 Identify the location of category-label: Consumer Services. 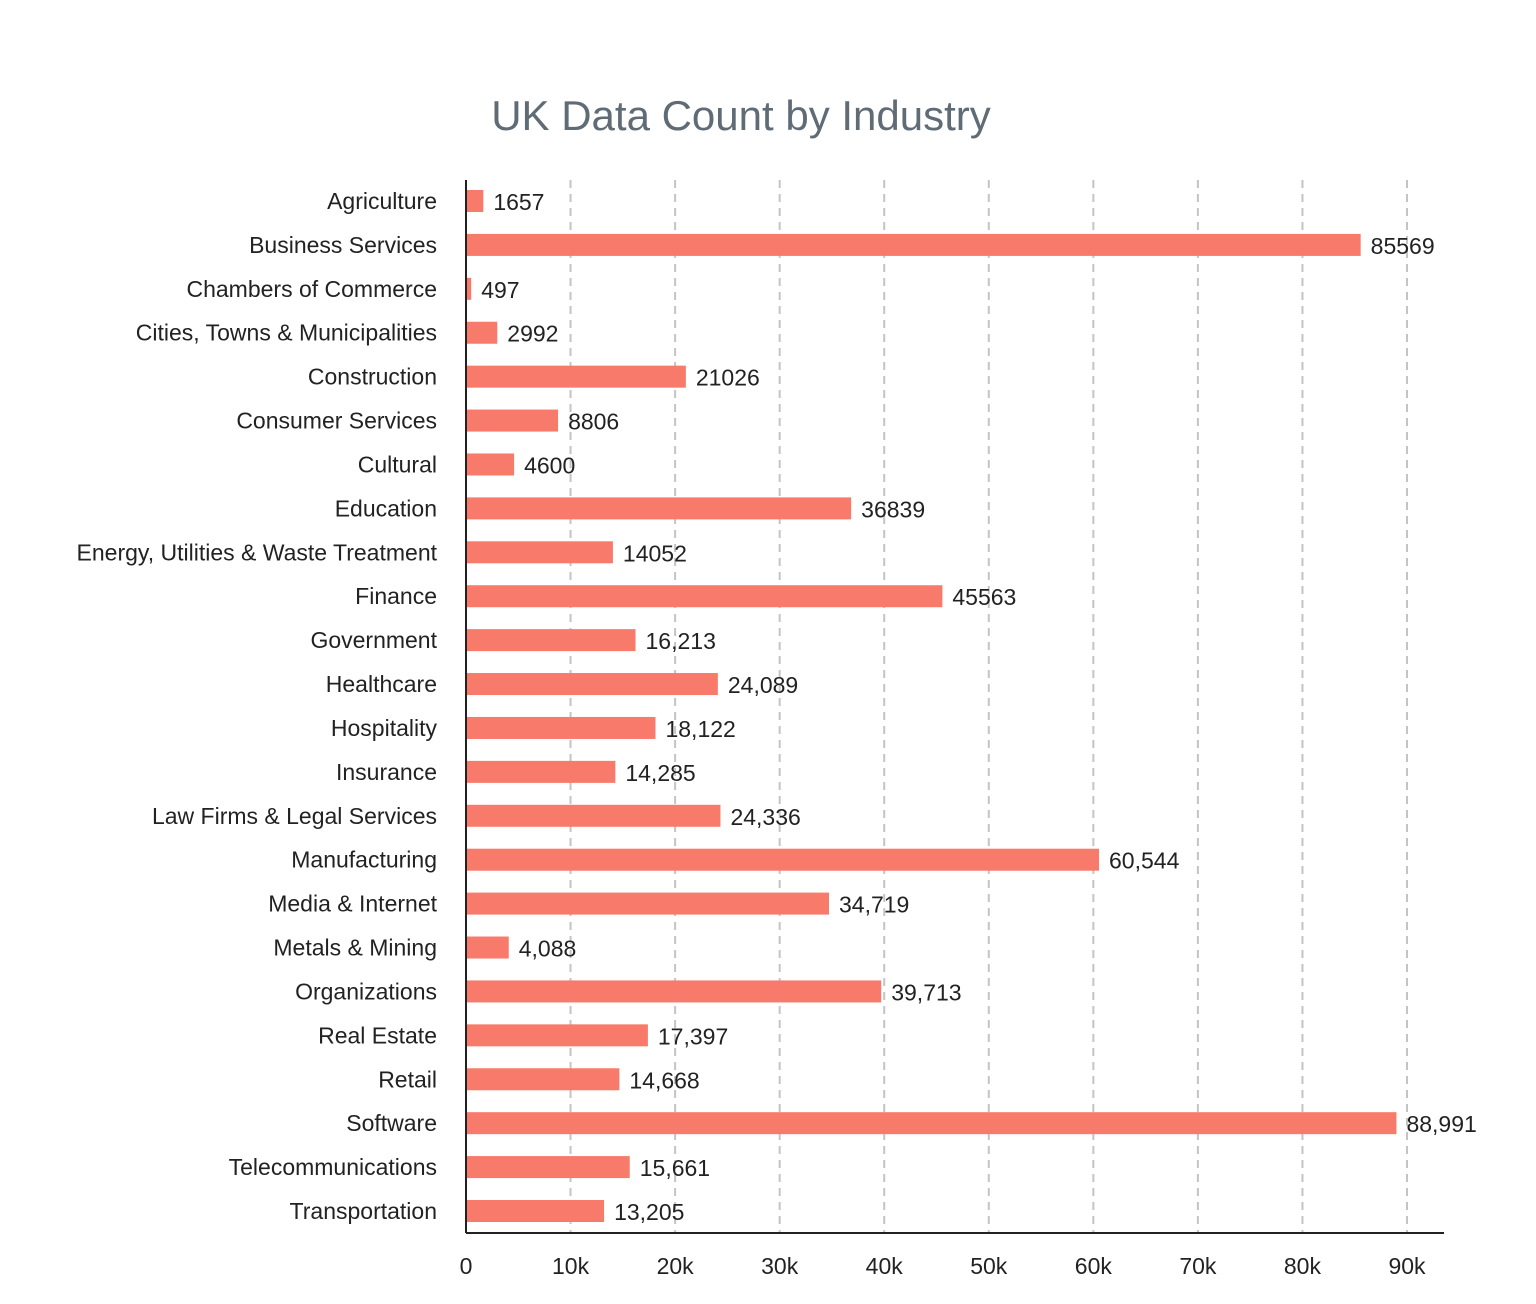
(336, 421).